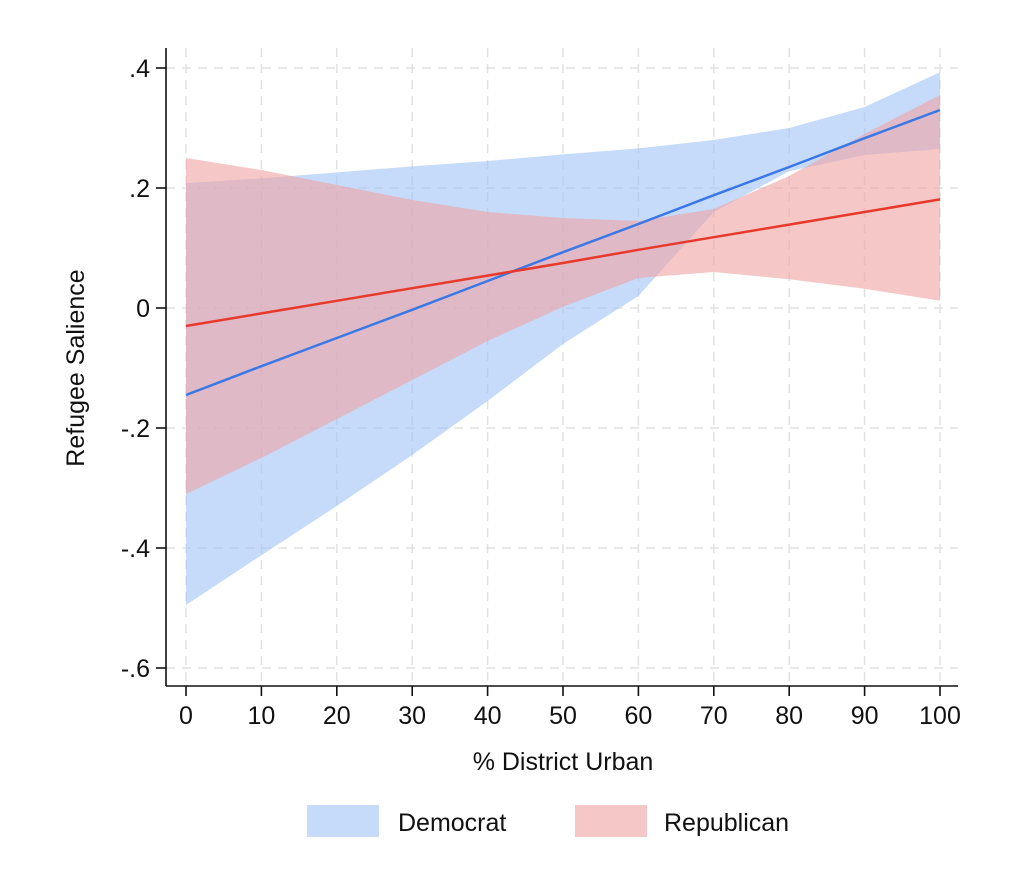  Describe the element at coordinates (714, 716) in the screenshot. I see `x-tick-label: 70` at that location.